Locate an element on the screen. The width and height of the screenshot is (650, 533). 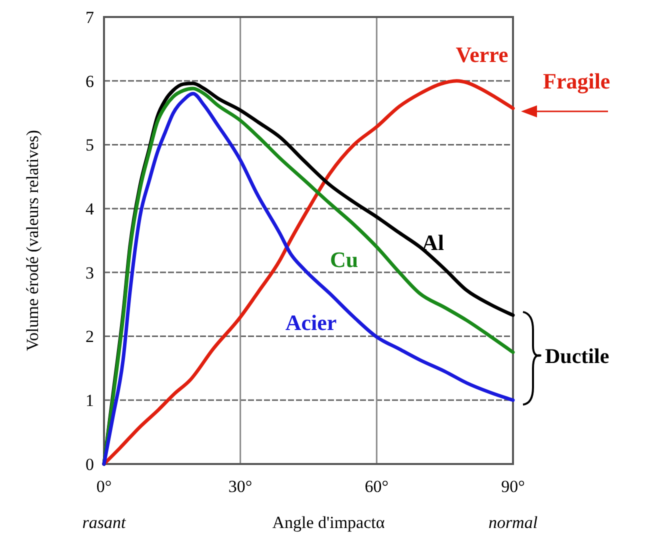
y-tick-label: 5 is located at coordinates (90, 145).